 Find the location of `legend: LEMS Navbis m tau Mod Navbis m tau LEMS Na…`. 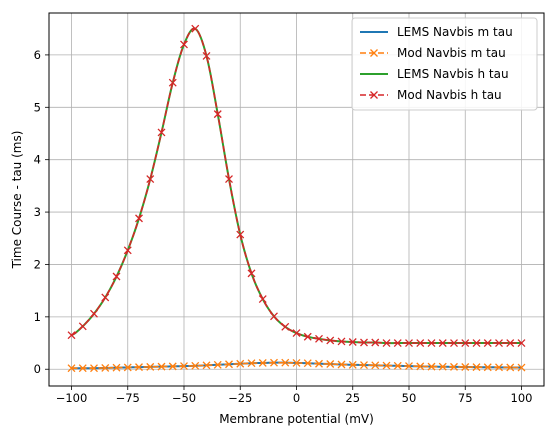

legend: LEMS Navbis m tau Mod Navbis m tau LEMS Na… is located at coordinates (444, 64).